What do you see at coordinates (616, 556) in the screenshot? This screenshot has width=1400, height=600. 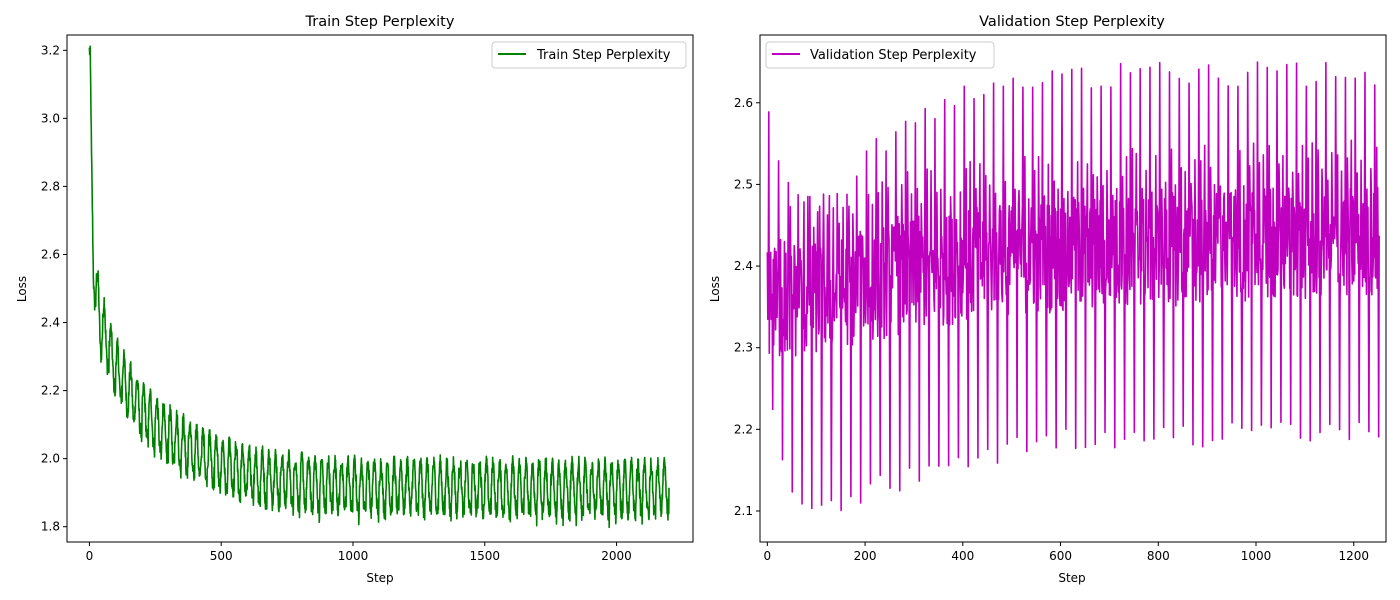 I see `x-tick-label: 2000` at bounding box center [616, 556].